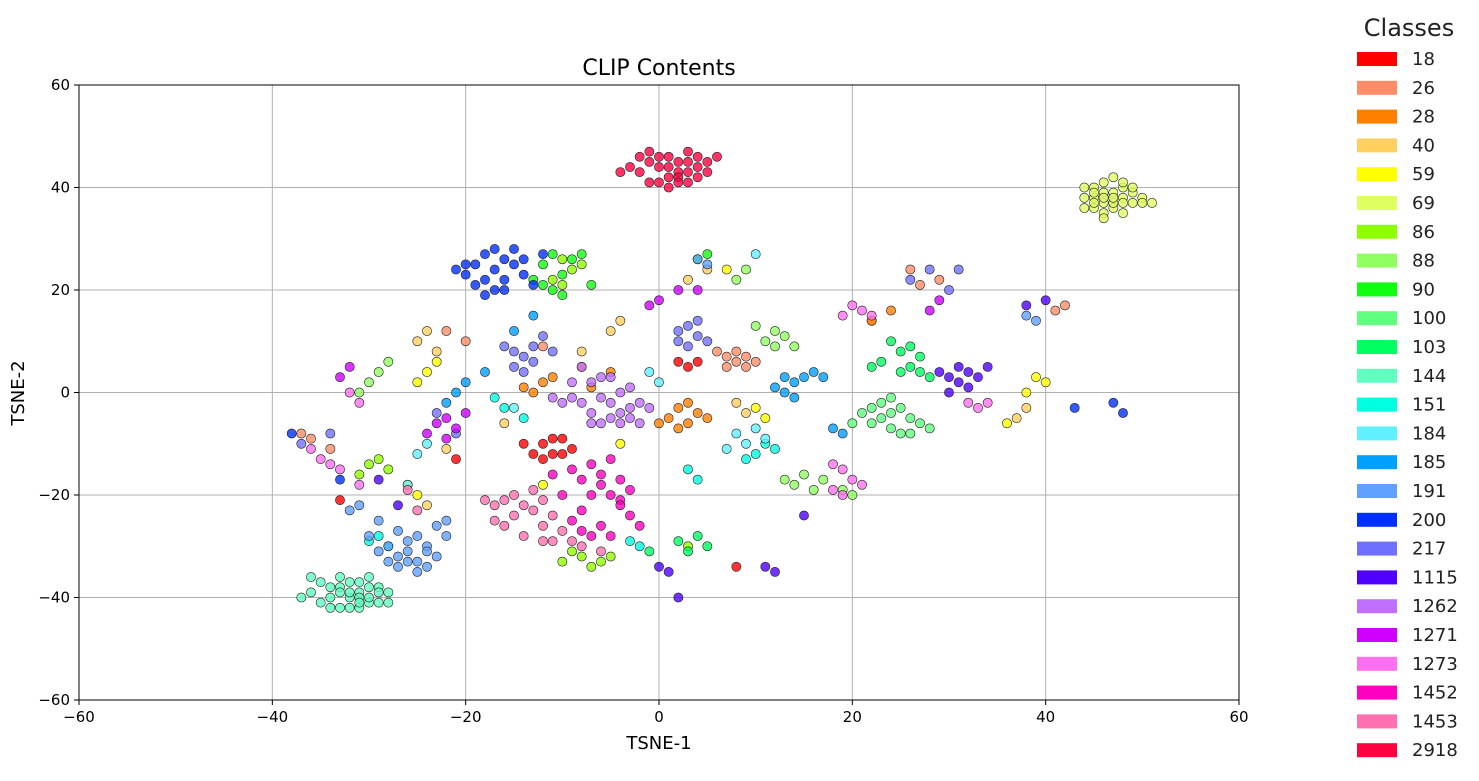 This screenshot has width=1479, height=781. I want to click on legend-label: 28, so click(1423, 117).